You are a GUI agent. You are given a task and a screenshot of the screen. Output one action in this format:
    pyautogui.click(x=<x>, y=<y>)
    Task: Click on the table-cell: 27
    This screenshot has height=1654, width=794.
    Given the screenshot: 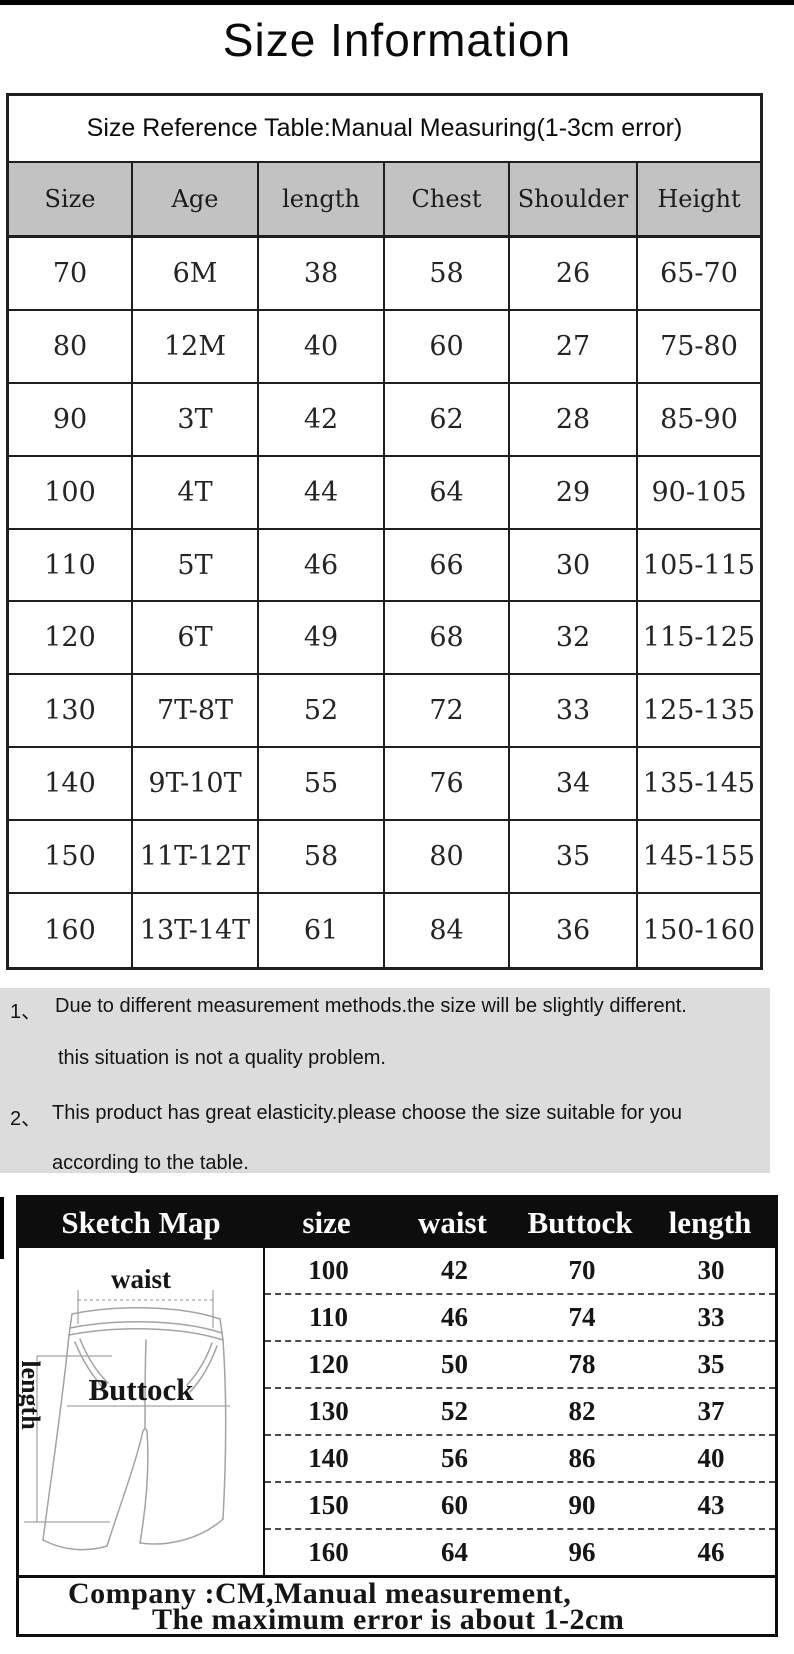 What is the action you would take?
    pyautogui.click(x=574, y=346)
    